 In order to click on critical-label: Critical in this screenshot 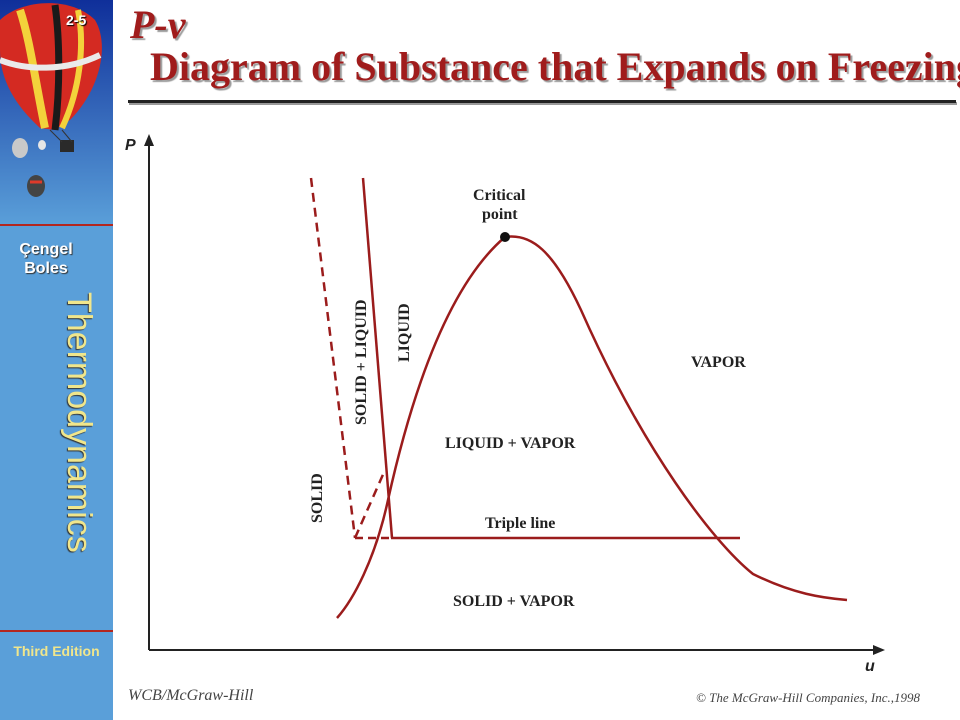, I will do `click(499, 195)`.